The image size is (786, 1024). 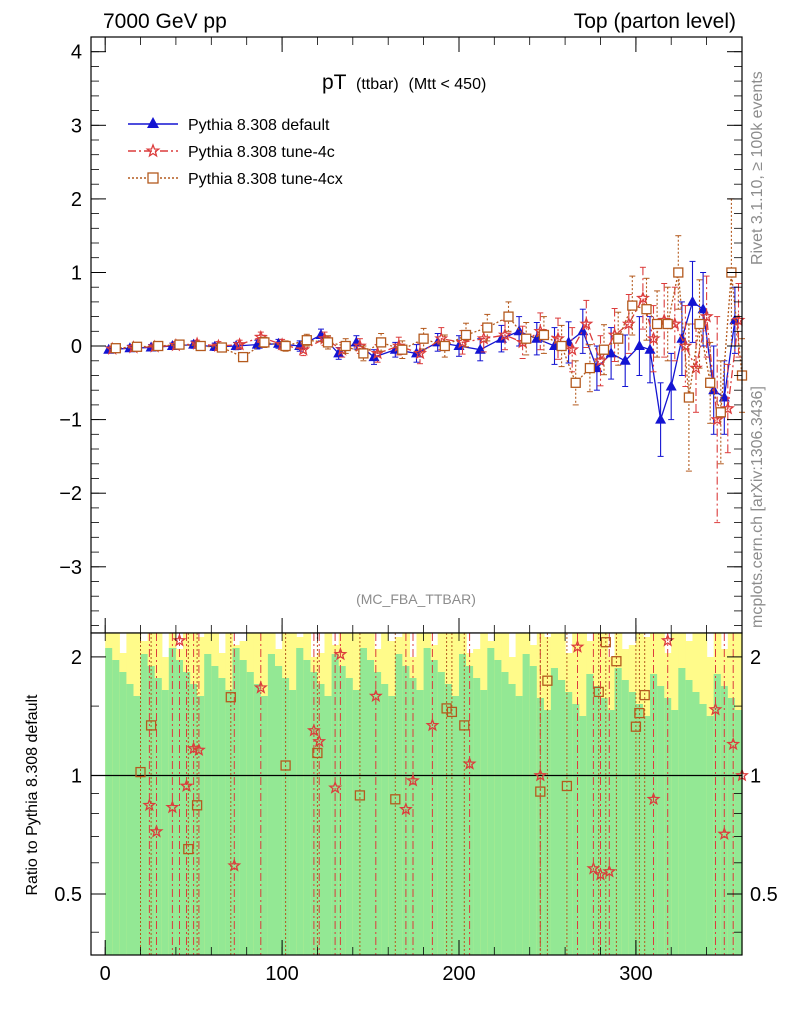 I want to click on mcplots-credit: mcplots.cern.ch [arXiv:1306.3436], so click(x=757, y=507).